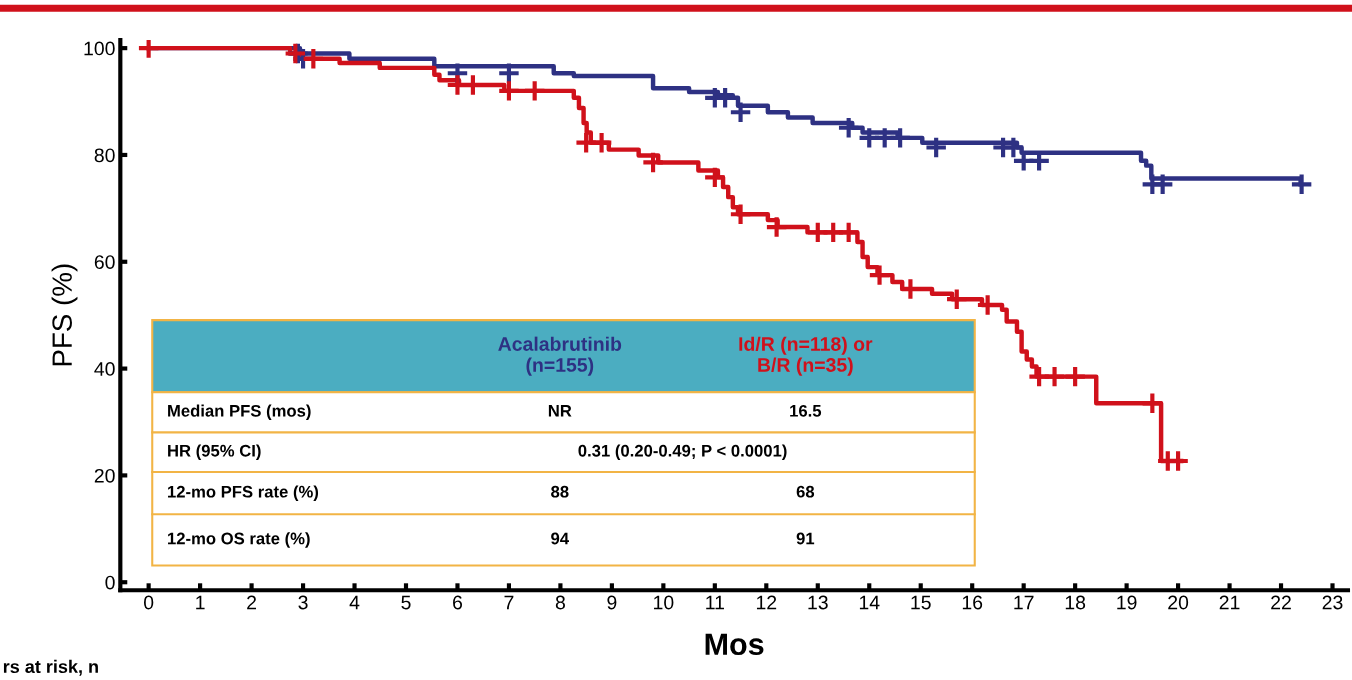 The image size is (1352, 680). Describe the element at coordinates (104, 155) in the screenshot. I see `y-tick-label: 80` at that location.